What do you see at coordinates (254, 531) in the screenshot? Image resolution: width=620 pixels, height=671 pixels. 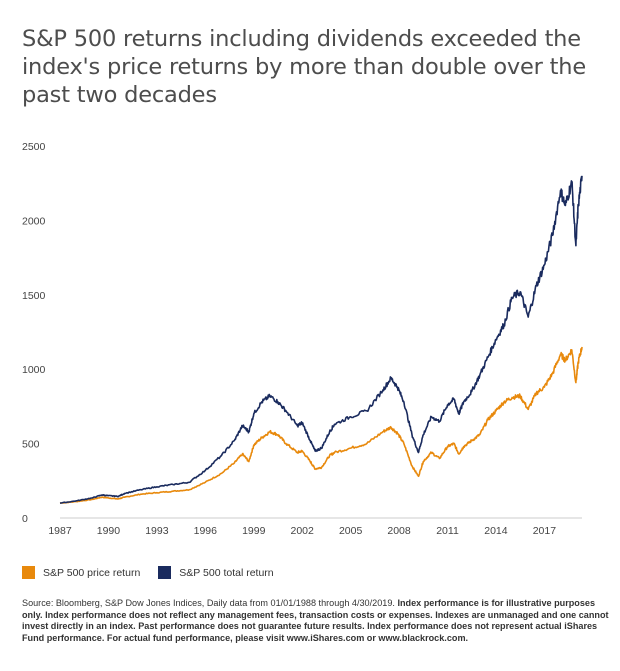 I see `x-tick-label: 1999` at bounding box center [254, 531].